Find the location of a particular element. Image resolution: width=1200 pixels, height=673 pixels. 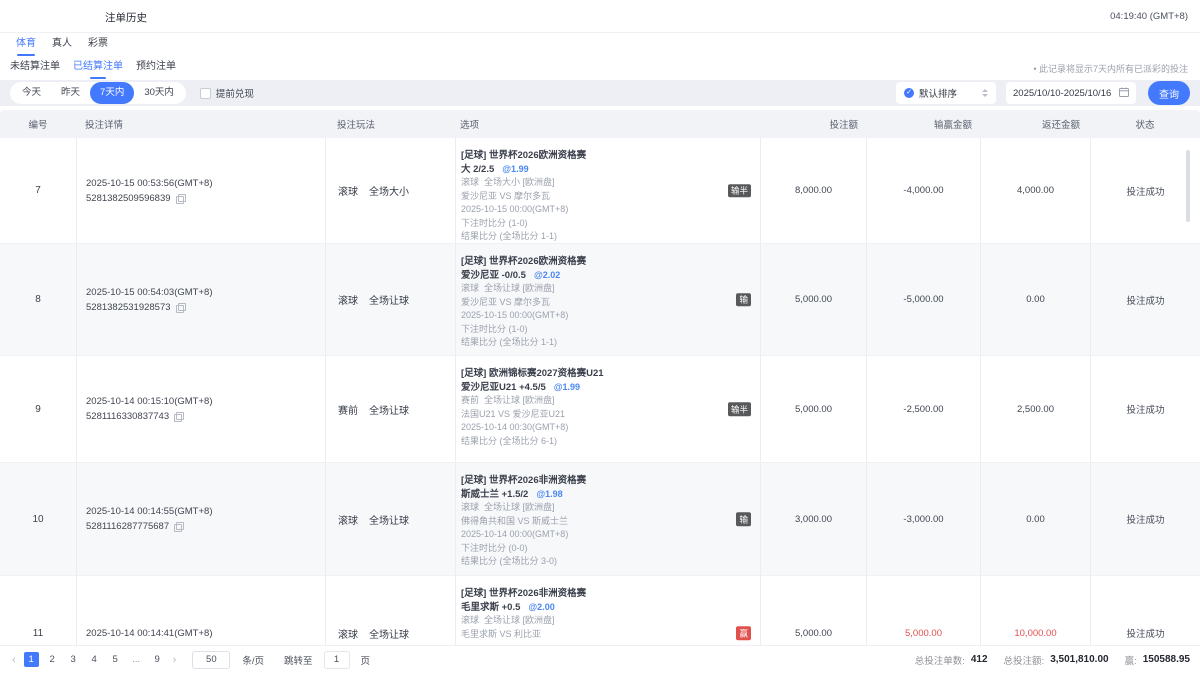

quick-range-today: 今天 is located at coordinates (32, 92).